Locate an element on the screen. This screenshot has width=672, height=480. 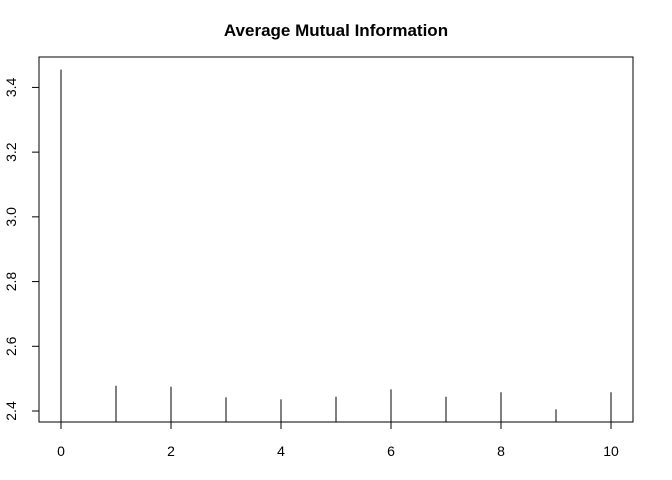
y-tick-label: 3.2 is located at coordinates (11, 152).